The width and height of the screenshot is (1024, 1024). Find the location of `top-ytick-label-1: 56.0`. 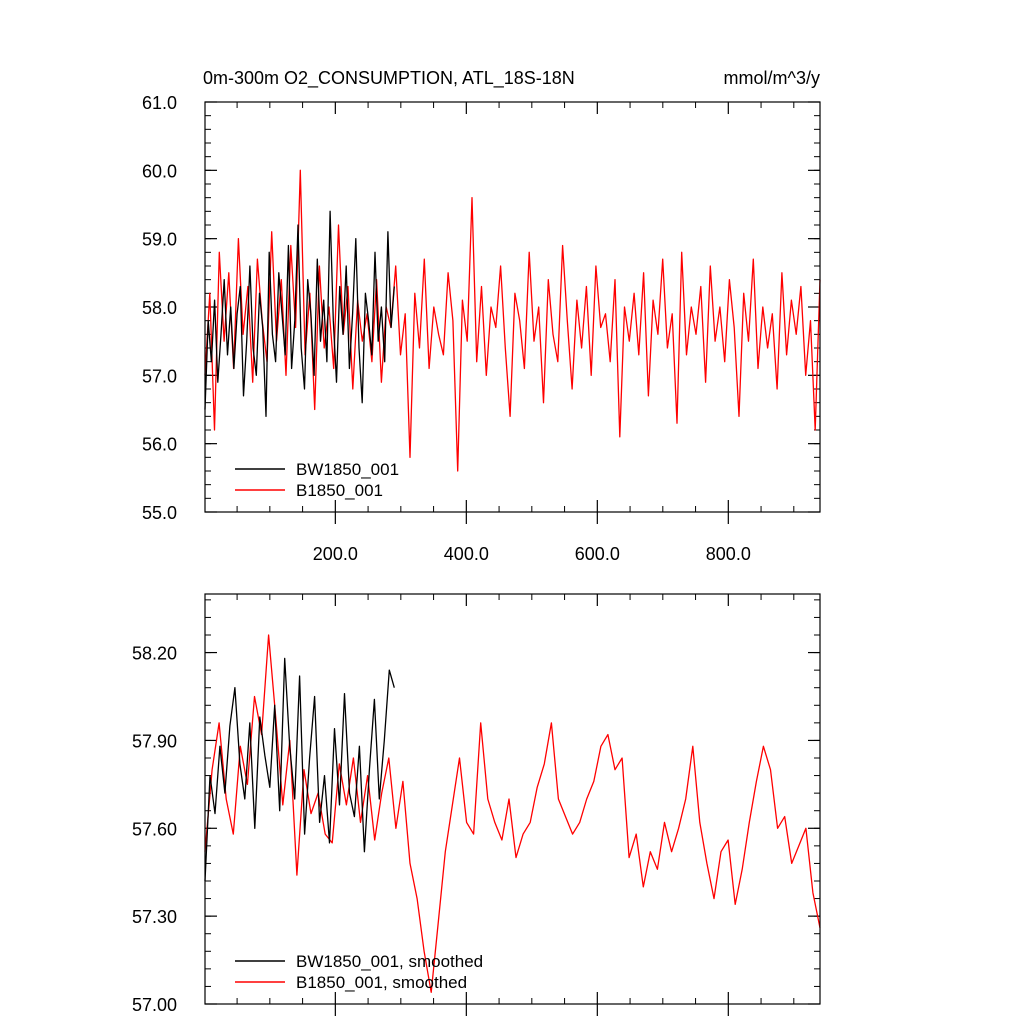

top-ytick-label-1: 56.0 is located at coordinates (159, 445).